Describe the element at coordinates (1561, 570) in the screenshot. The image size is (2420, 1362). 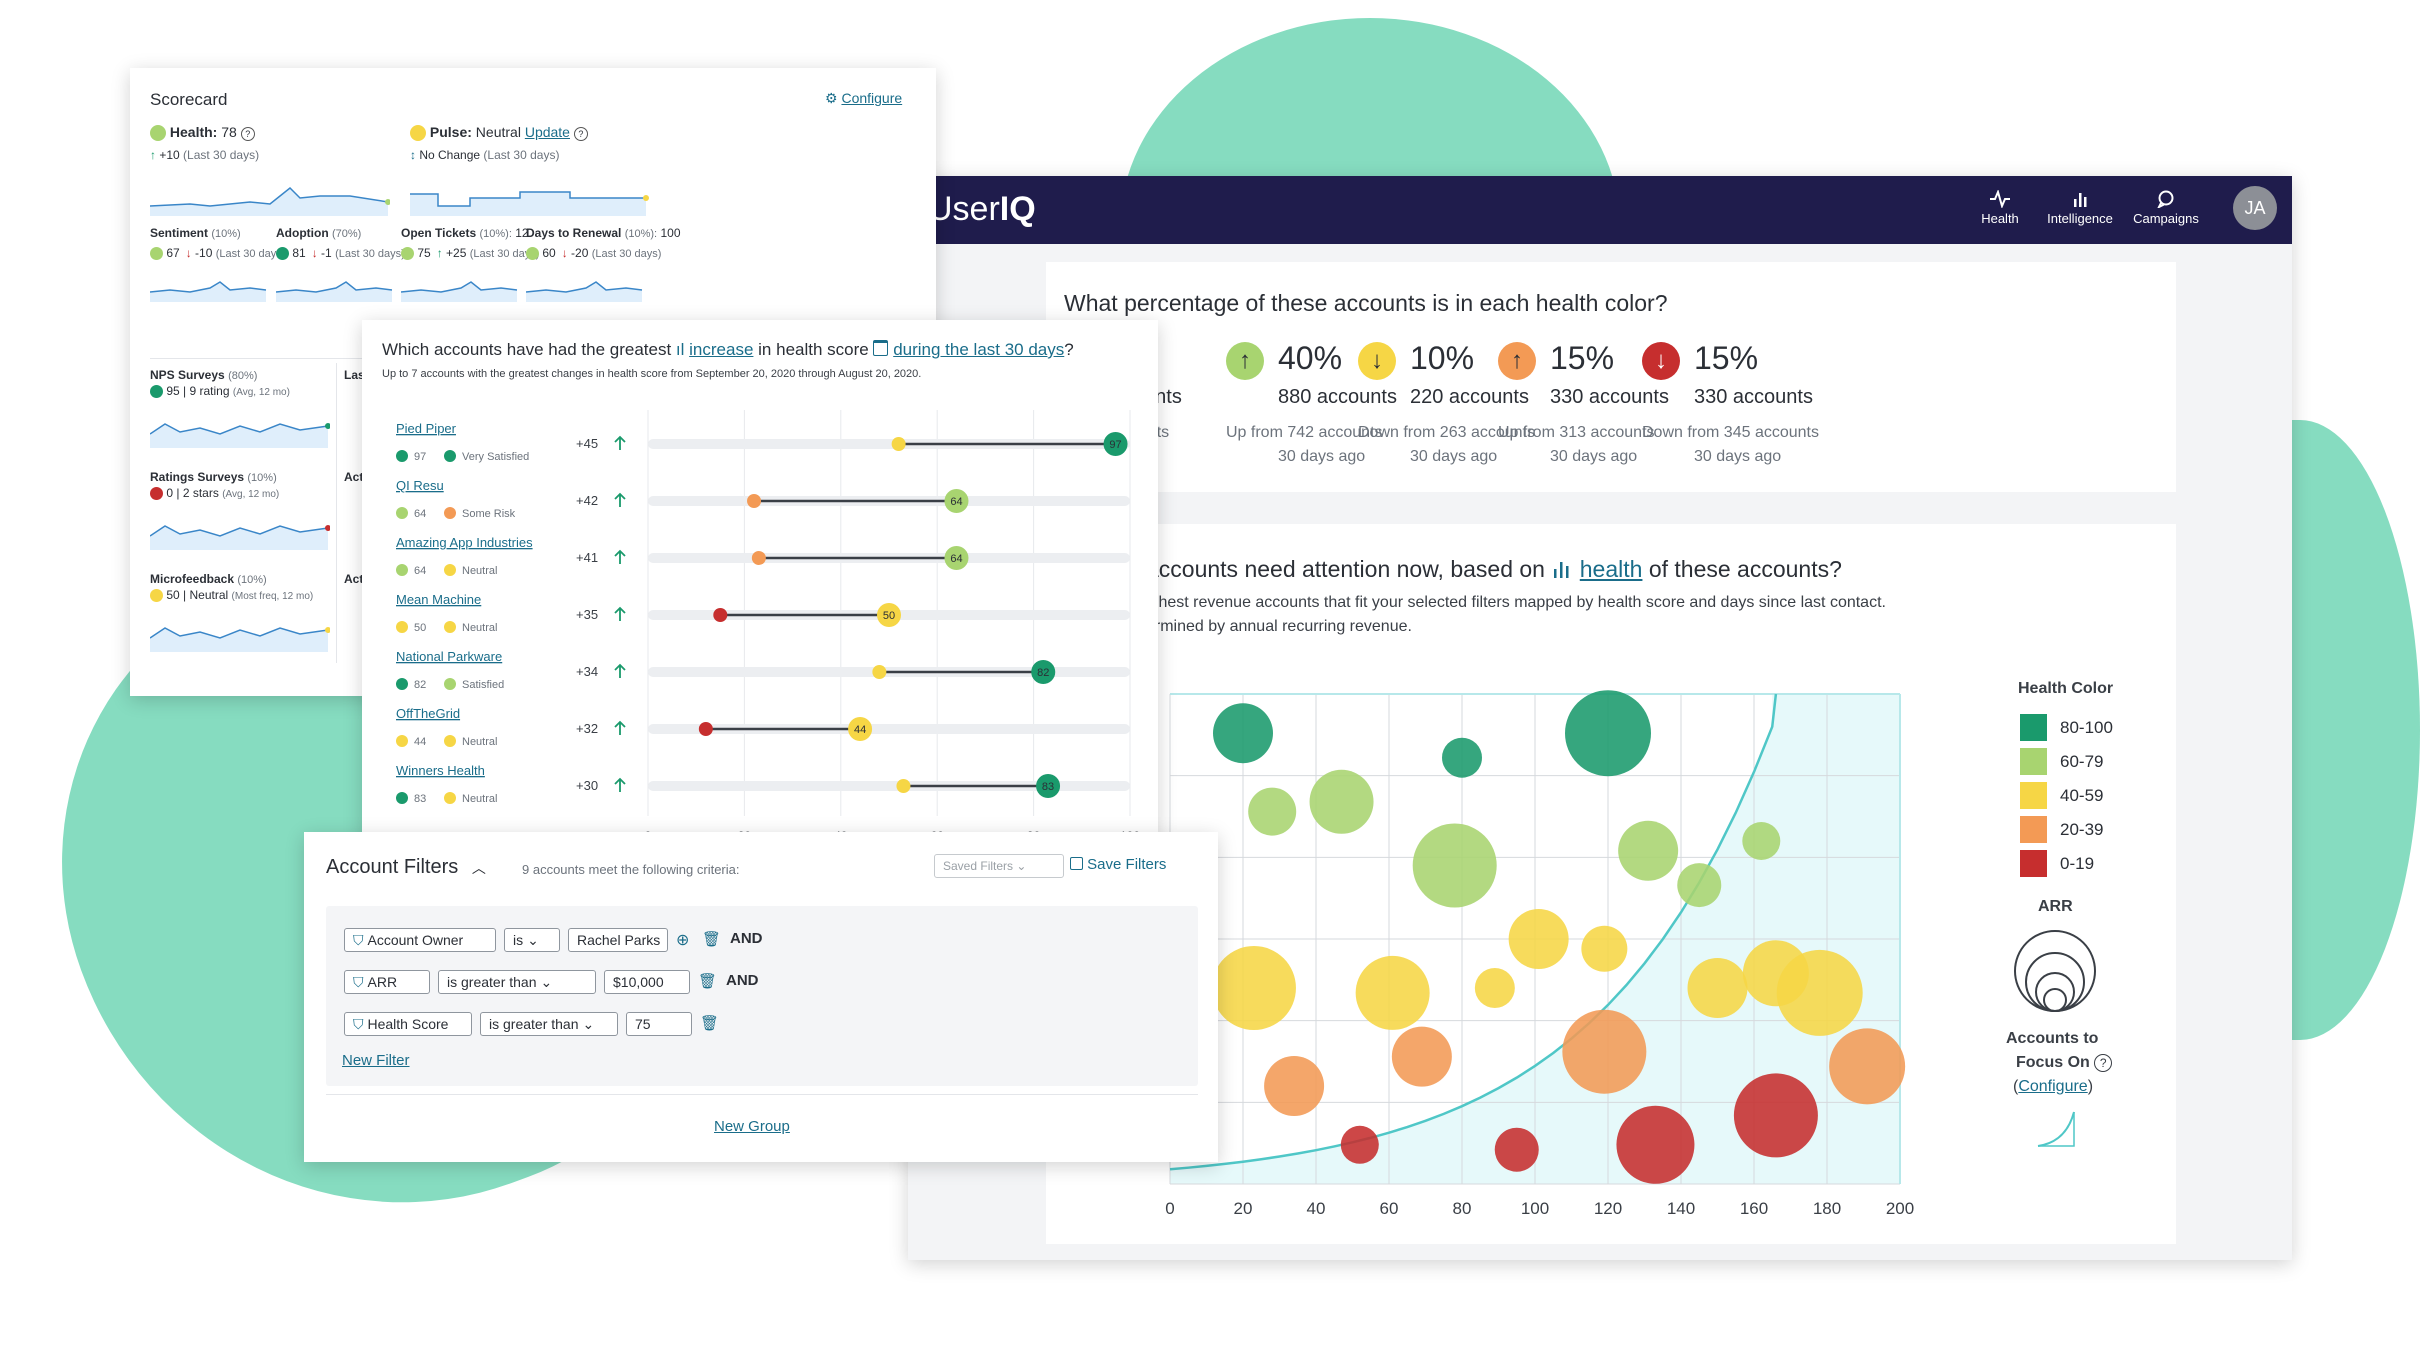
I see `bar-chart-icon` at that location.